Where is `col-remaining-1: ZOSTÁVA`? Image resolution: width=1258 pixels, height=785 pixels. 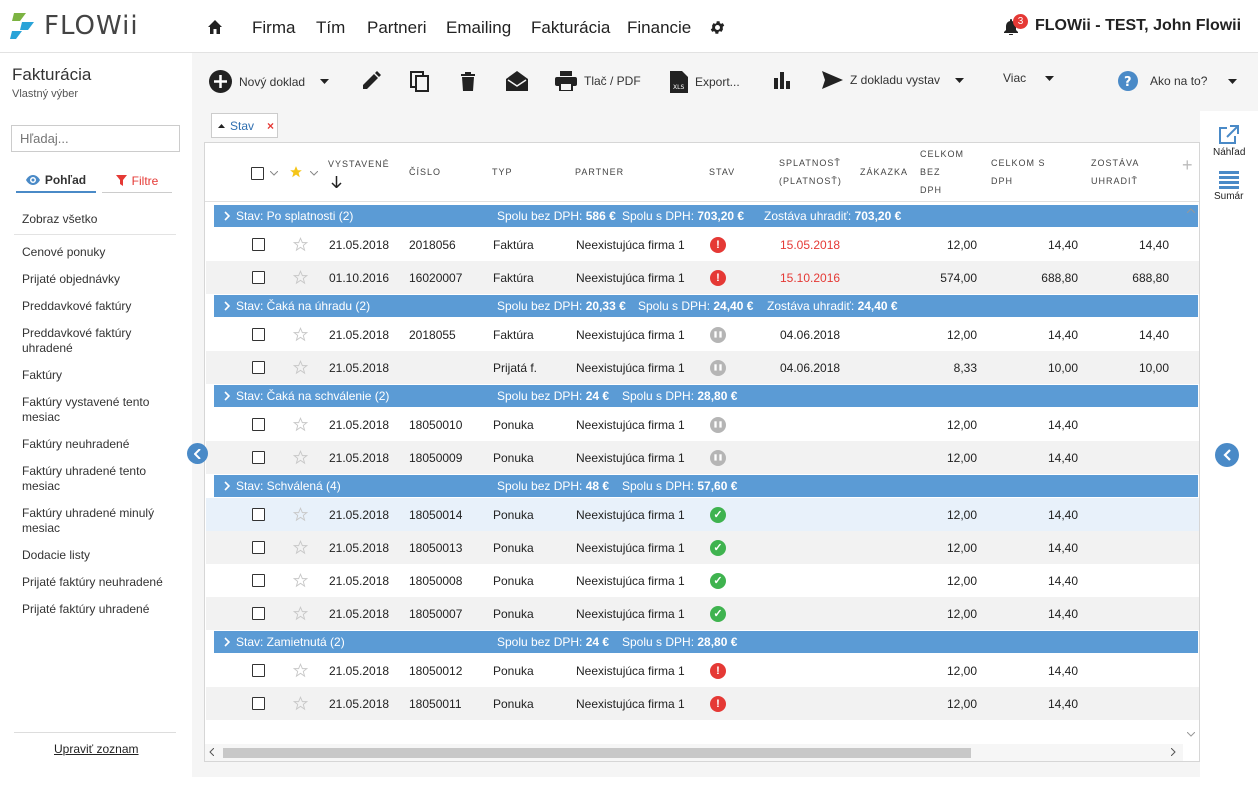
col-remaining-1: ZOSTÁVA is located at coordinates (1115, 163).